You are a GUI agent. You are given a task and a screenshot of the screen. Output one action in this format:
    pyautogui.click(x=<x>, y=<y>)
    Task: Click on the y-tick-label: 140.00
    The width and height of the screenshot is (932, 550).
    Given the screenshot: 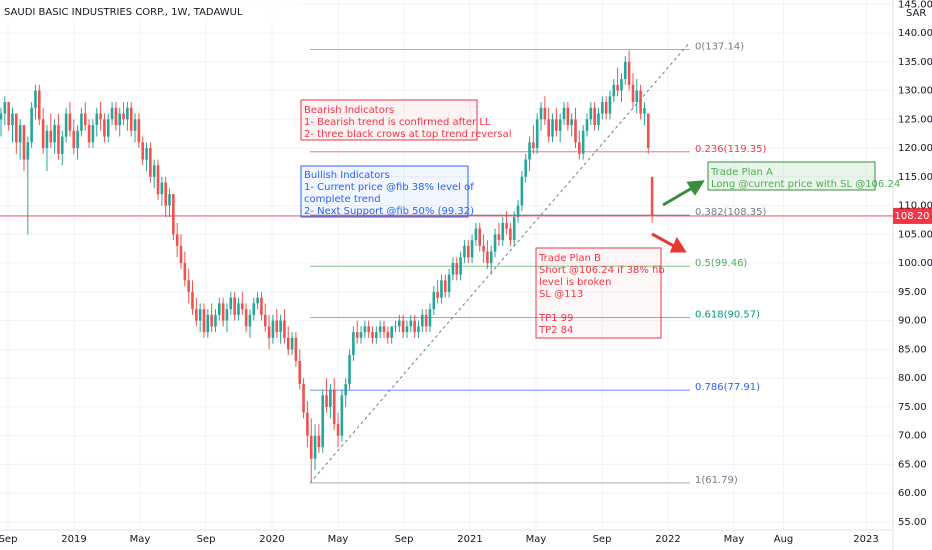 What is the action you would take?
    pyautogui.click(x=915, y=33)
    